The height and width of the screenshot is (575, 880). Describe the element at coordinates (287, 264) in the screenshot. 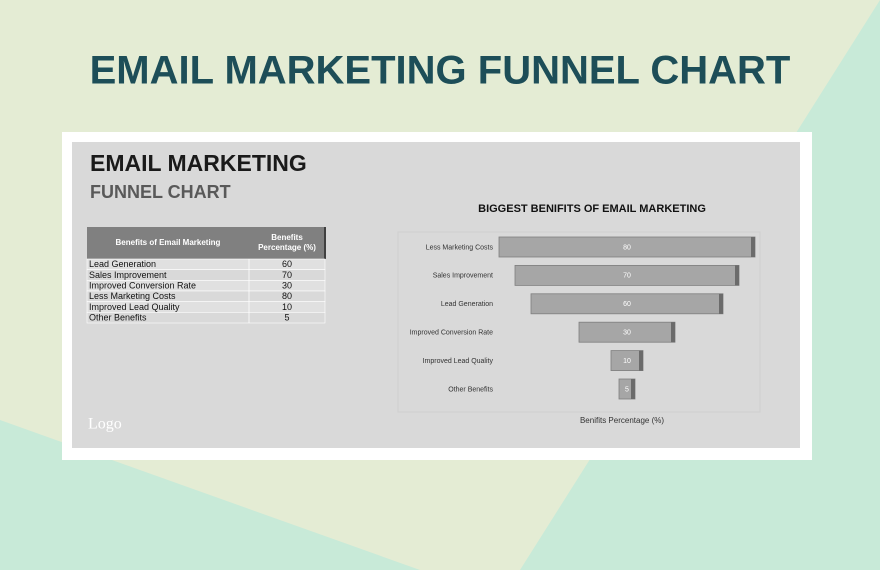

I see `table-cell: 60` at that location.